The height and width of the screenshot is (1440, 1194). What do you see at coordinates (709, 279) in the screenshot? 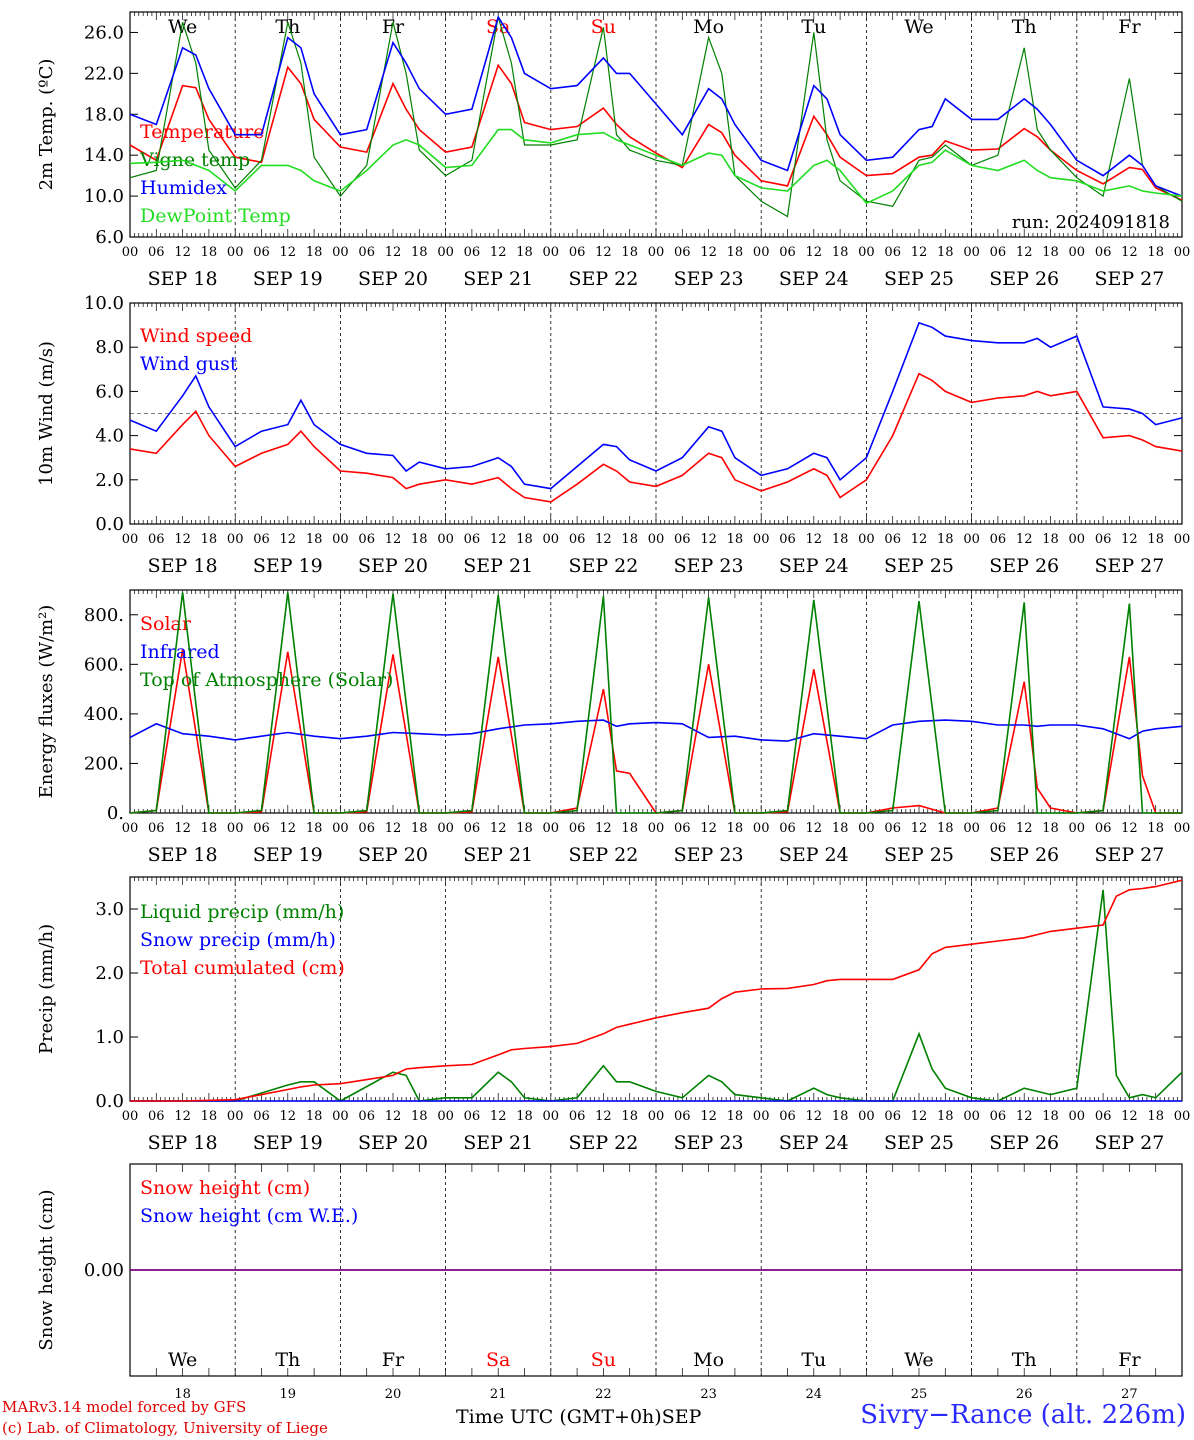
I see `date-label: SEP 23` at bounding box center [709, 279].